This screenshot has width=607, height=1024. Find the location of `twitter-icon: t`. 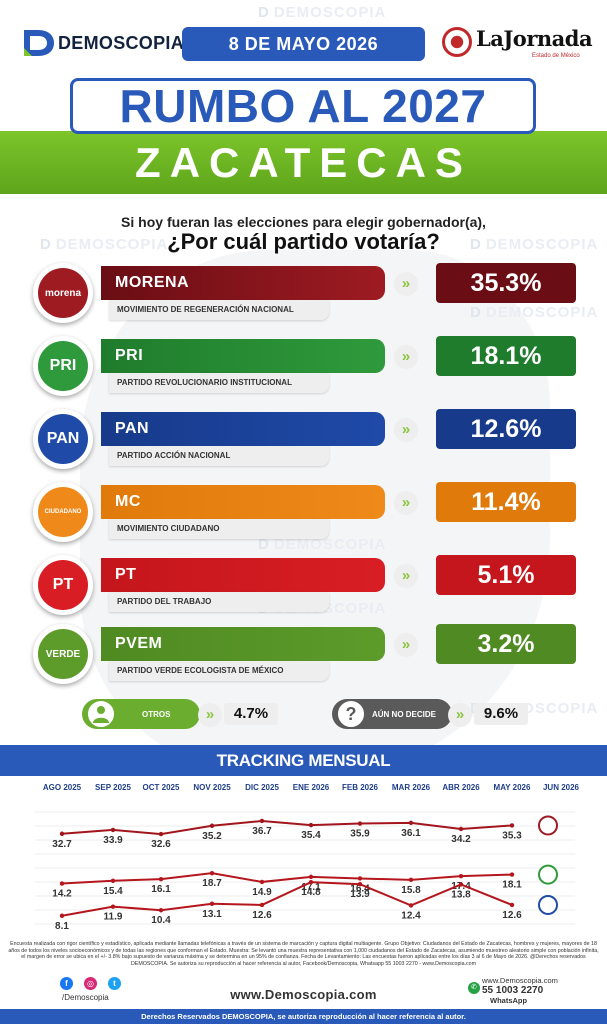

twitter-icon: t is located at coordinates (114, 983).